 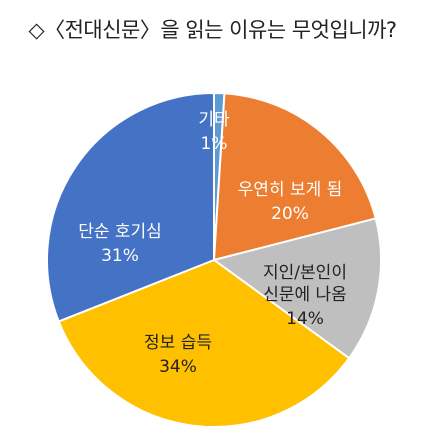 I want to click on slice-label-3-line-2: 신문에 나옴, so click(x=305, y=295).